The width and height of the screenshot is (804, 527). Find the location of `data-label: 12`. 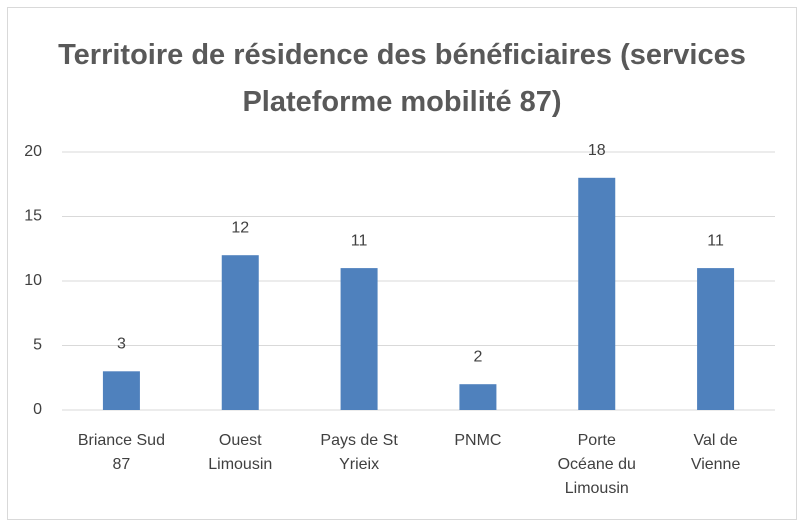

data-label: 12 is located at coordinates (240, 227).